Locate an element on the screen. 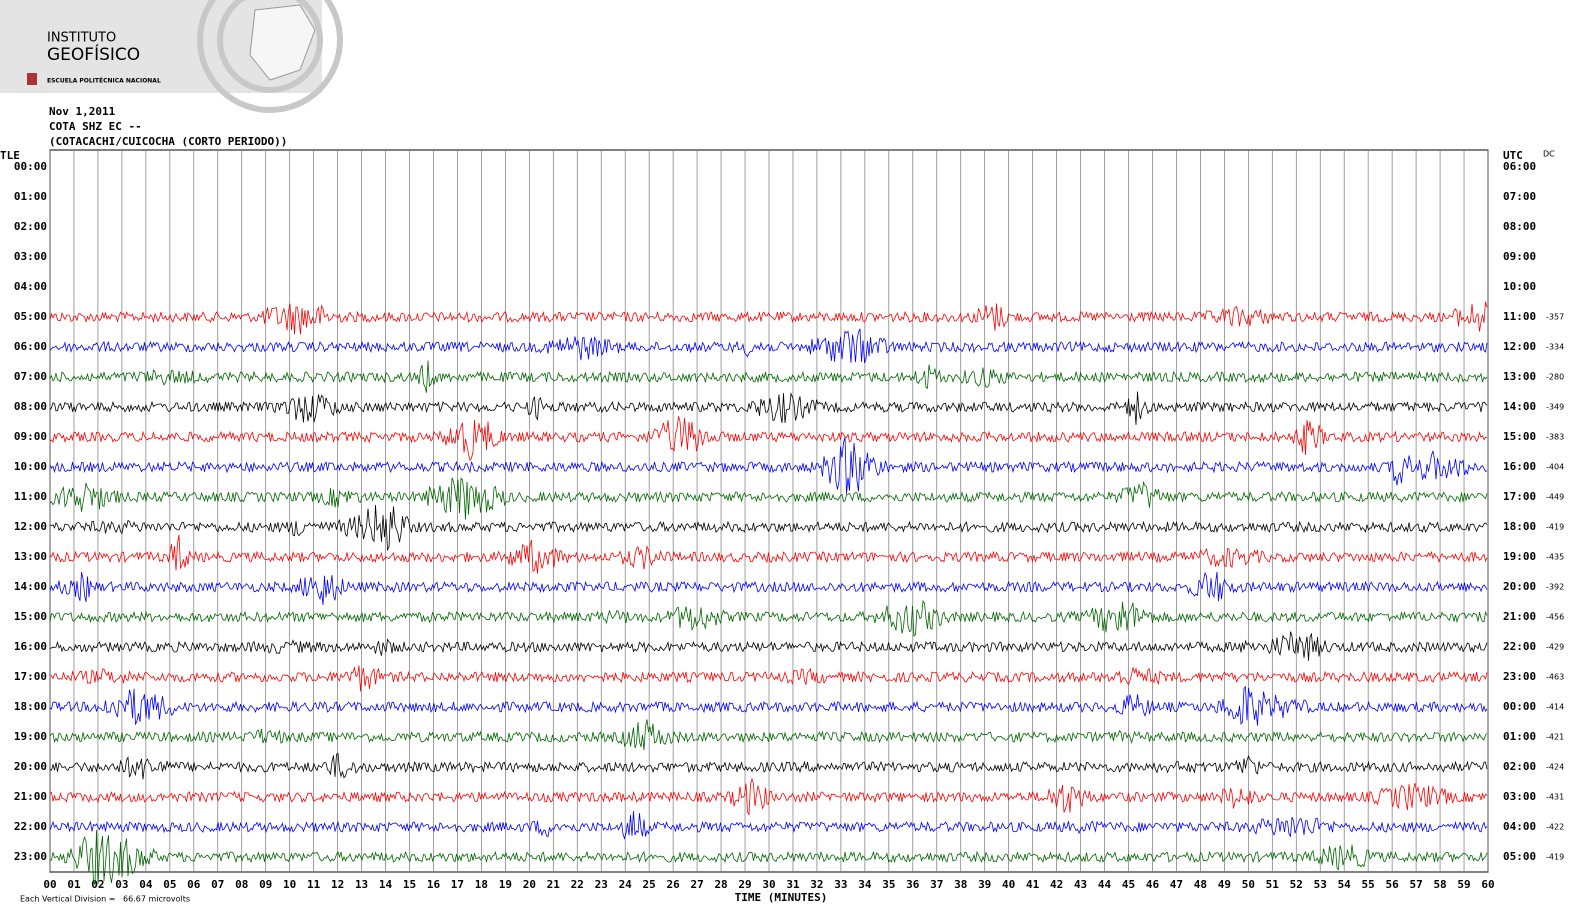 This screenshot has height=914, width=1570. left-label: 09:00 is located at coordinates (30, 436).